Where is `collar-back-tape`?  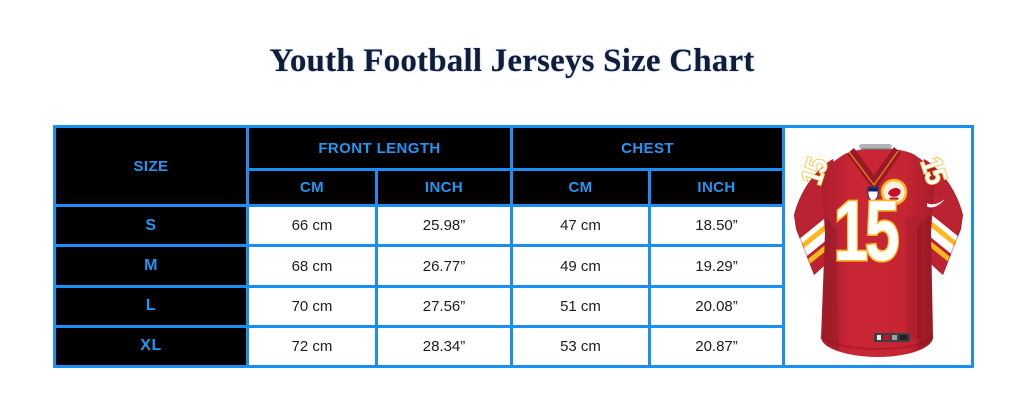
collar-back-tape is located at coordinates (875, 146).